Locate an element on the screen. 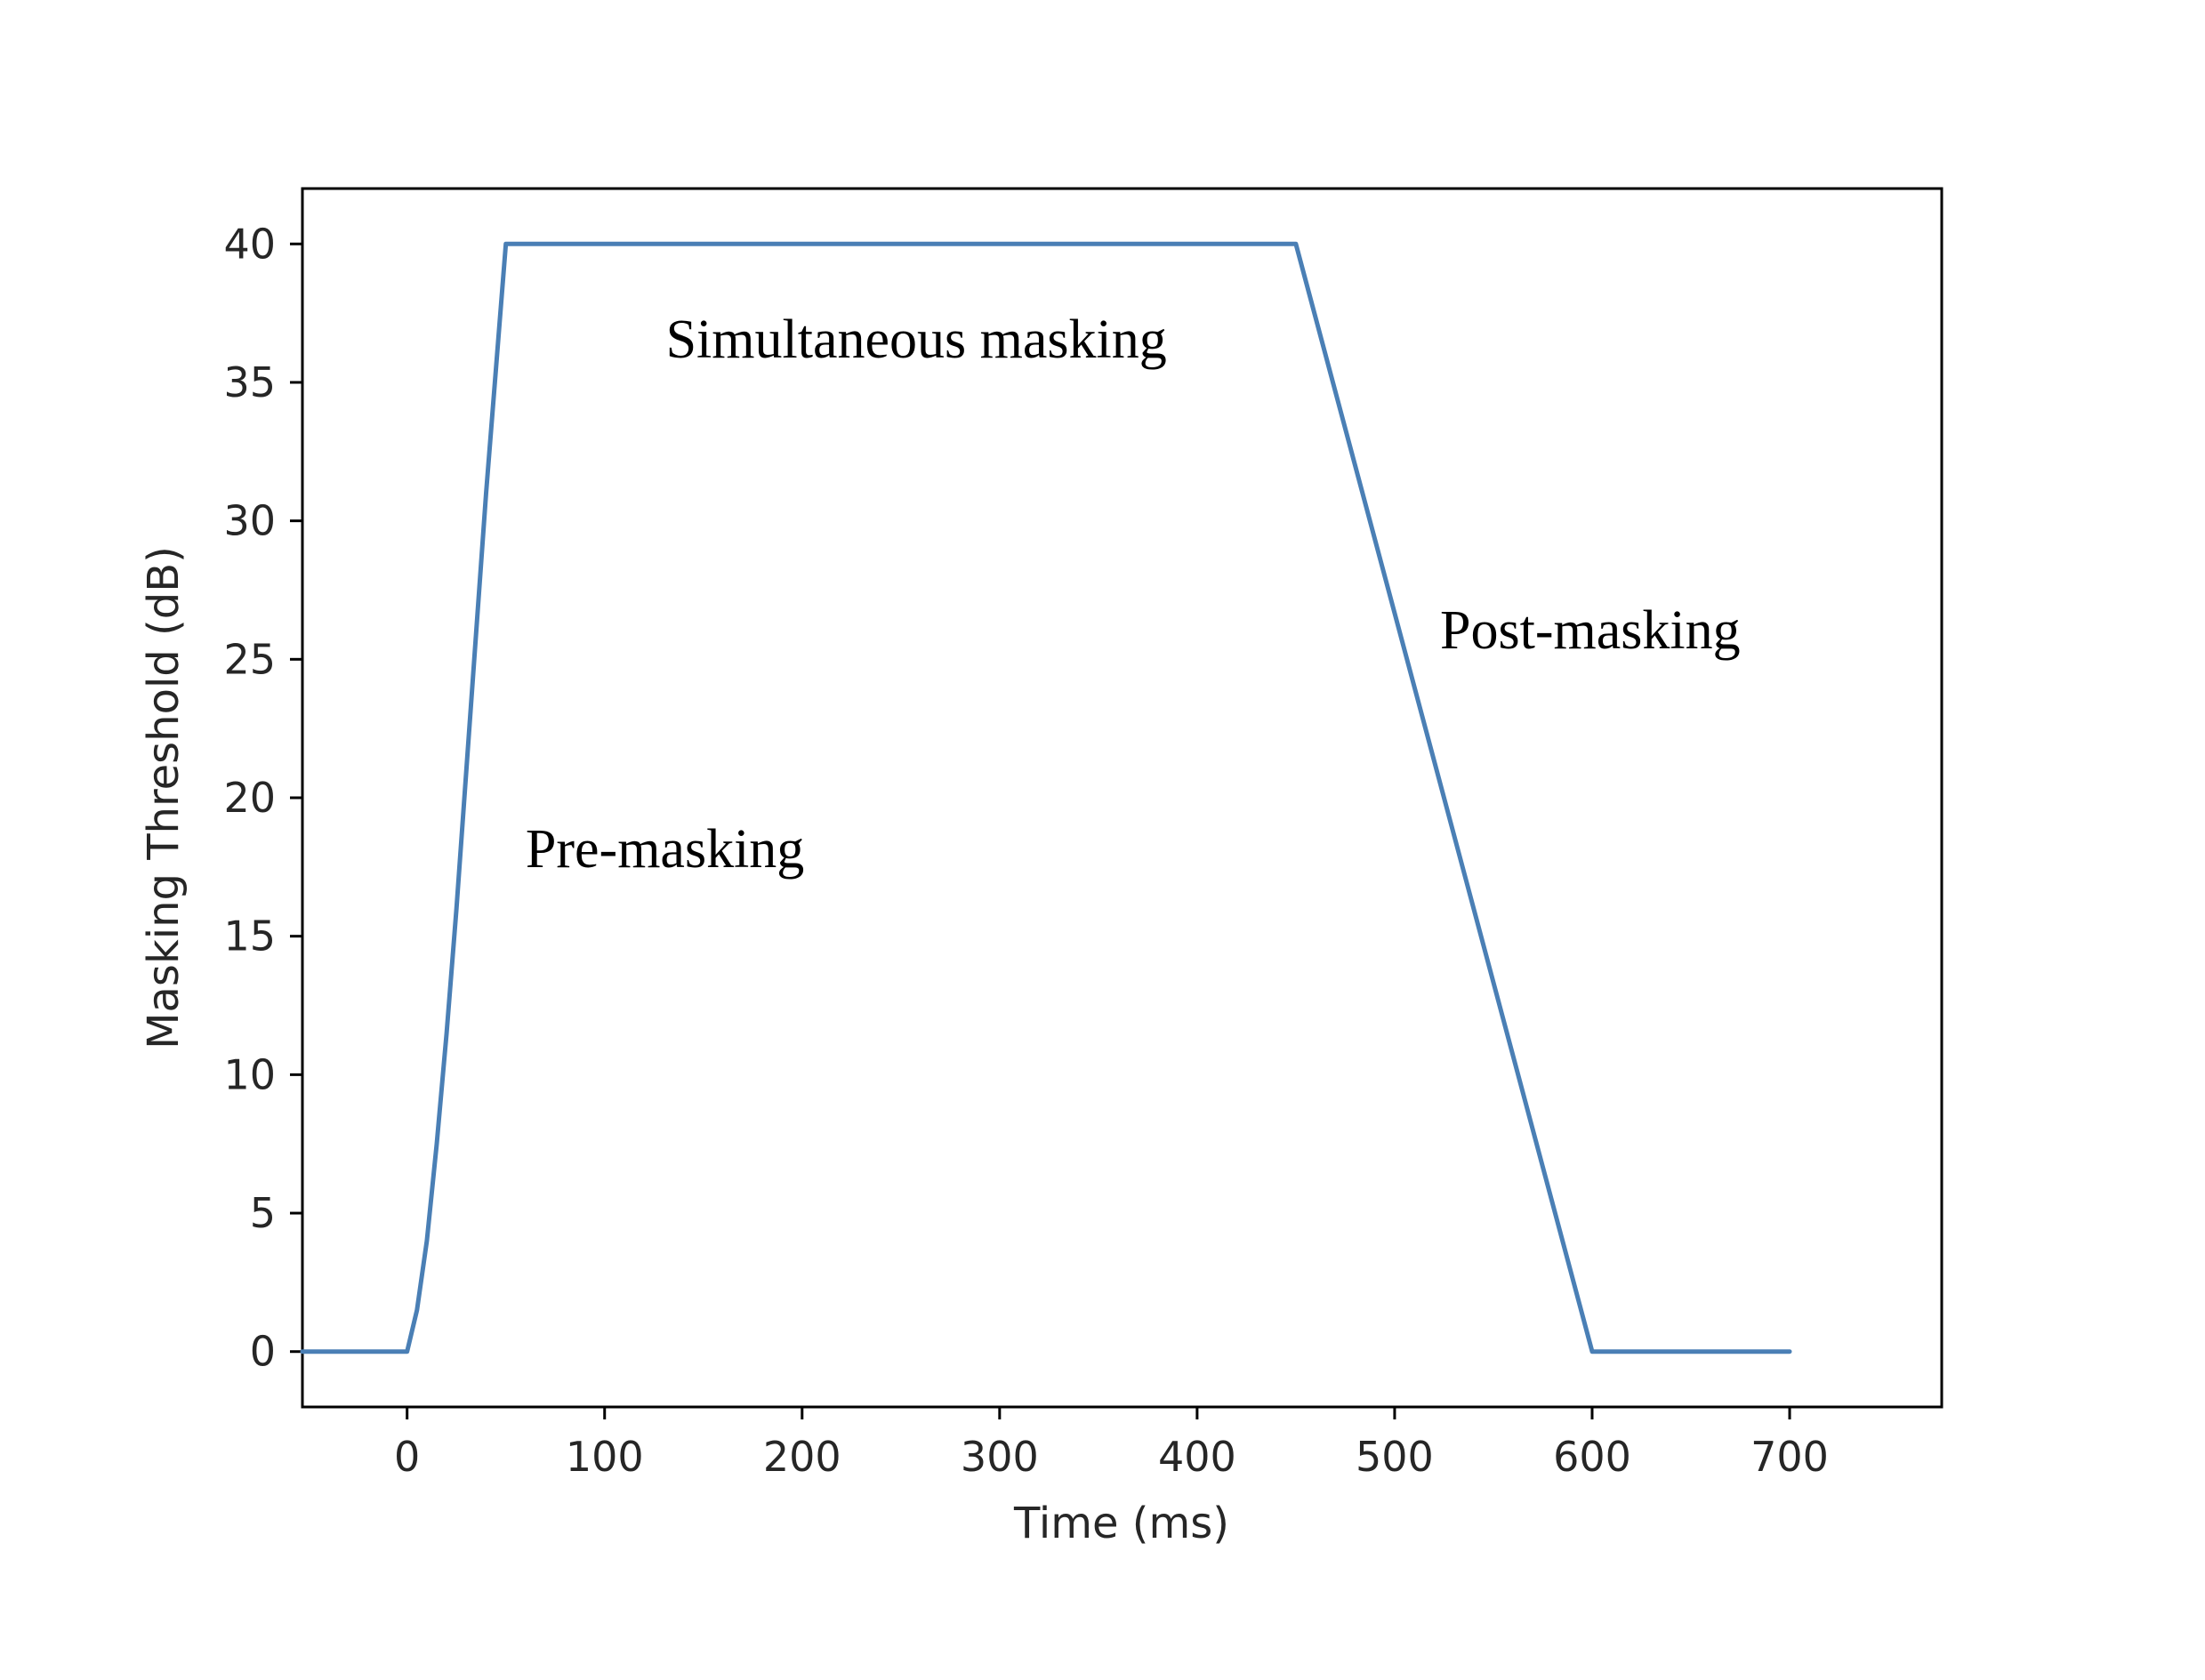 Image resolution: width=2205 pixels, height=1680 pixels. x-tick-label: 100 is located at coordinates (605, 1457).